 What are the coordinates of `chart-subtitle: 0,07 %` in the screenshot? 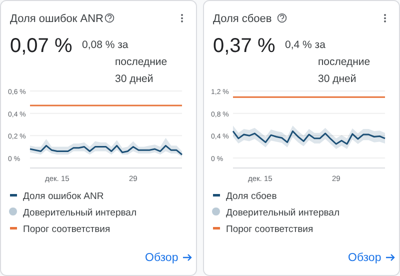 It's located at (41, 46).